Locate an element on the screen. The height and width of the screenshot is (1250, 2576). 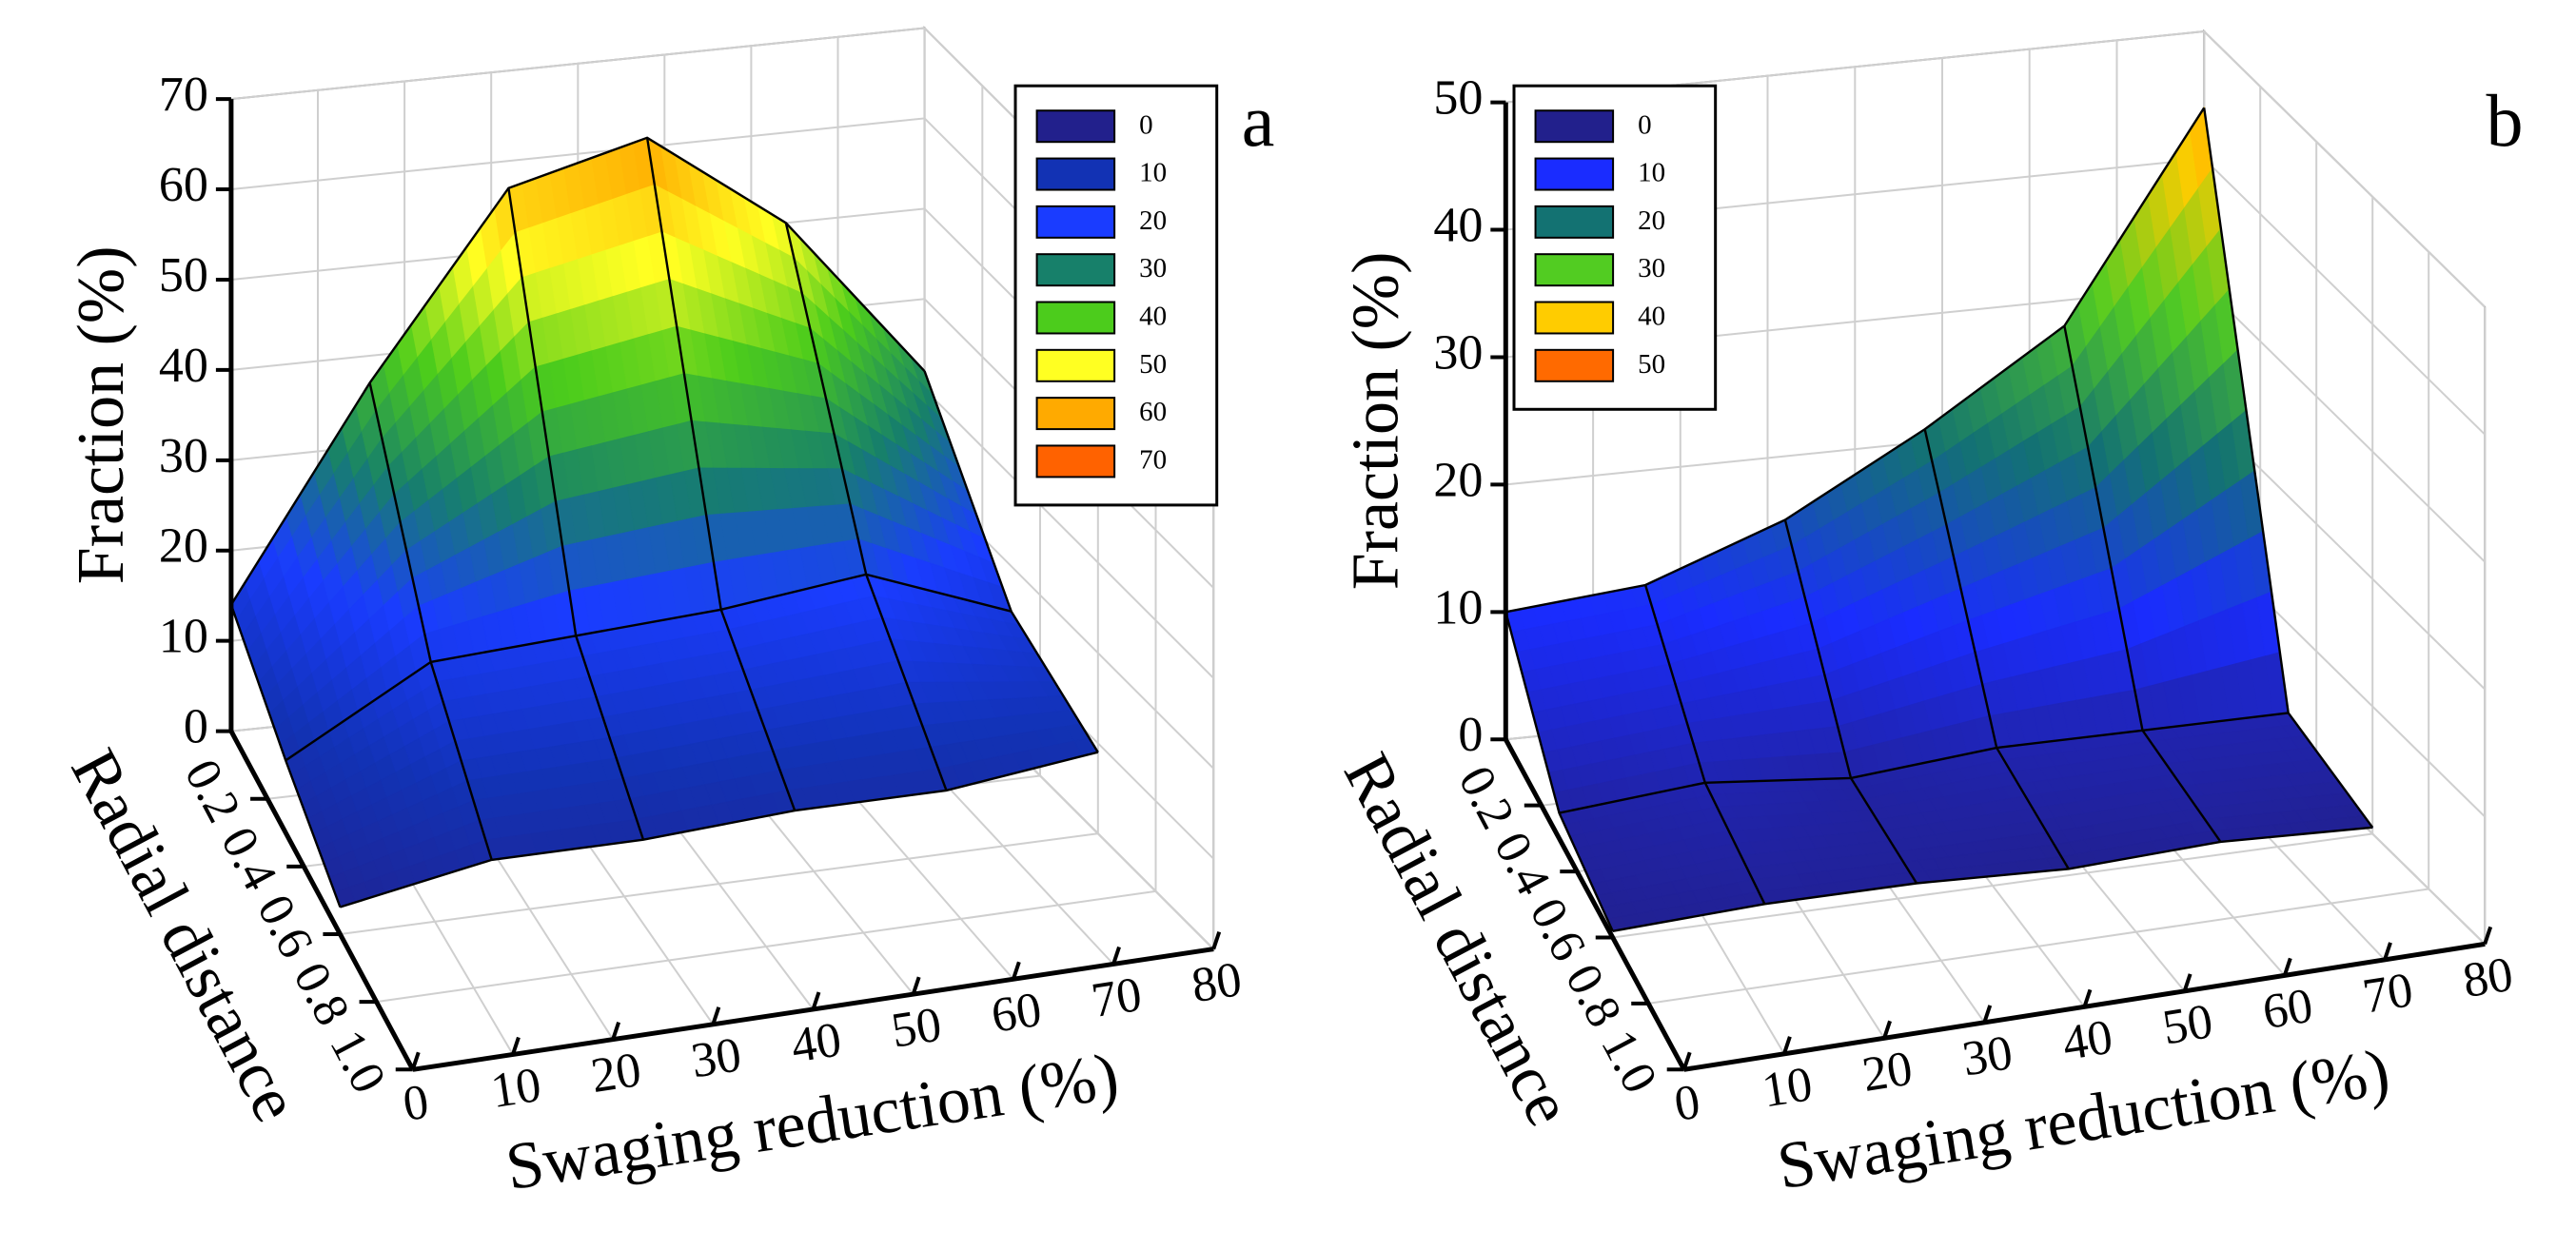
y-tick-label: 0.2 is located at coordinates (1485, 797).